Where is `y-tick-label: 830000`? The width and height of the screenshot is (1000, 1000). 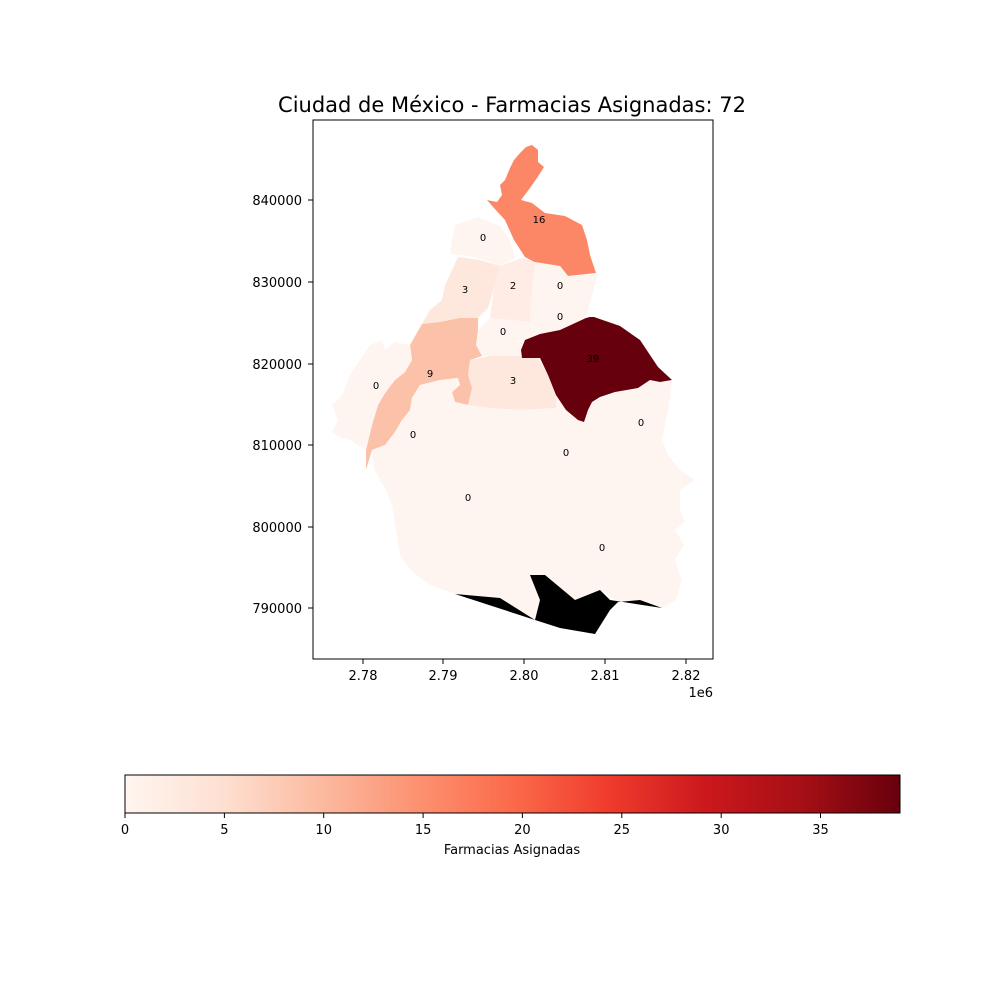
y-tick-label: 830000 is located at coordinates (277, 283).